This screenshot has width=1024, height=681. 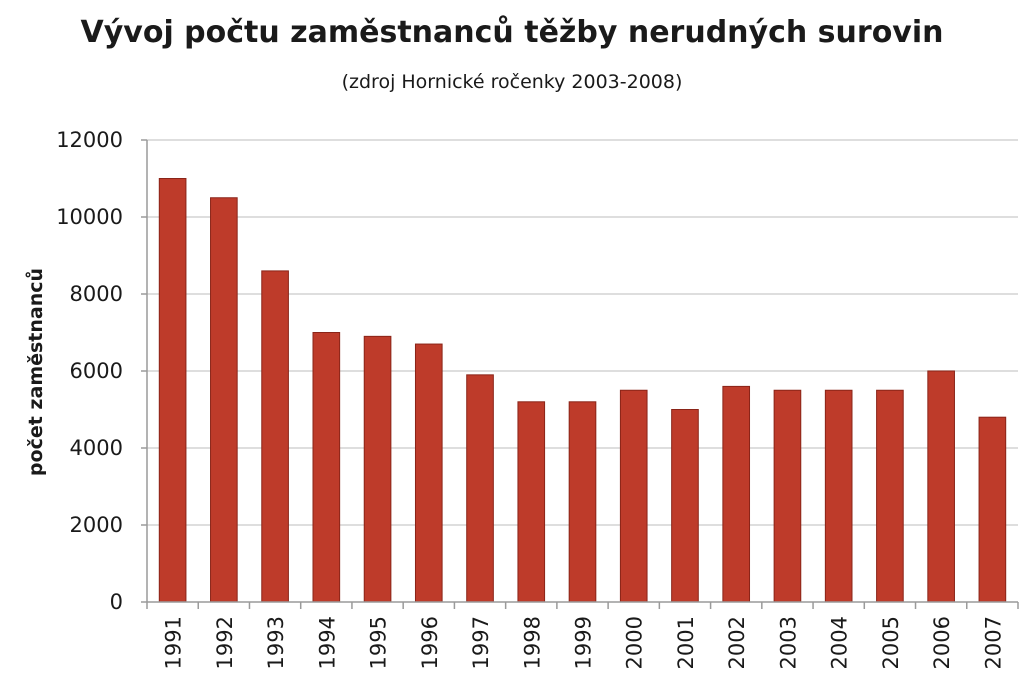 What do you see at coordinates (172, 390) in the screenshot?
I see `bar-1991` at bounding box center [172, 390].